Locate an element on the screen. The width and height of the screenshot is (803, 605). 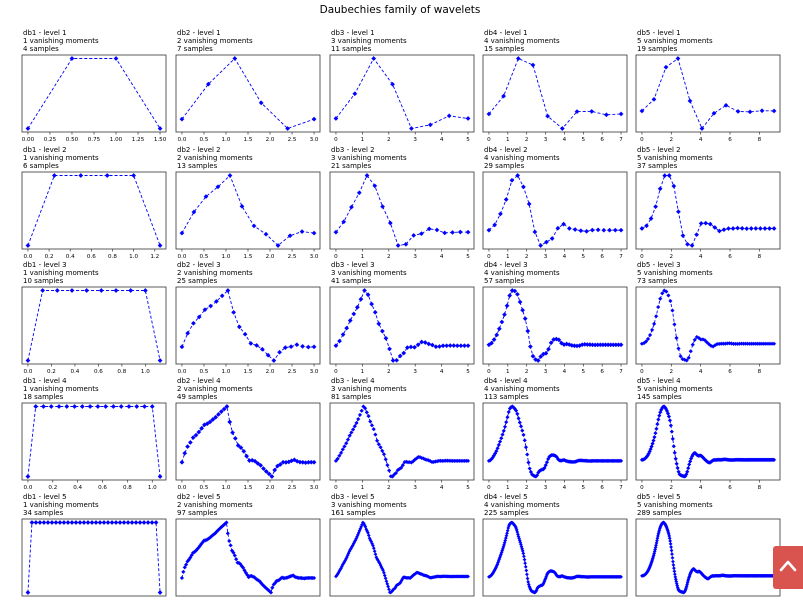
panel-title: db3 - level 5 is located at coordinates (353, 497).